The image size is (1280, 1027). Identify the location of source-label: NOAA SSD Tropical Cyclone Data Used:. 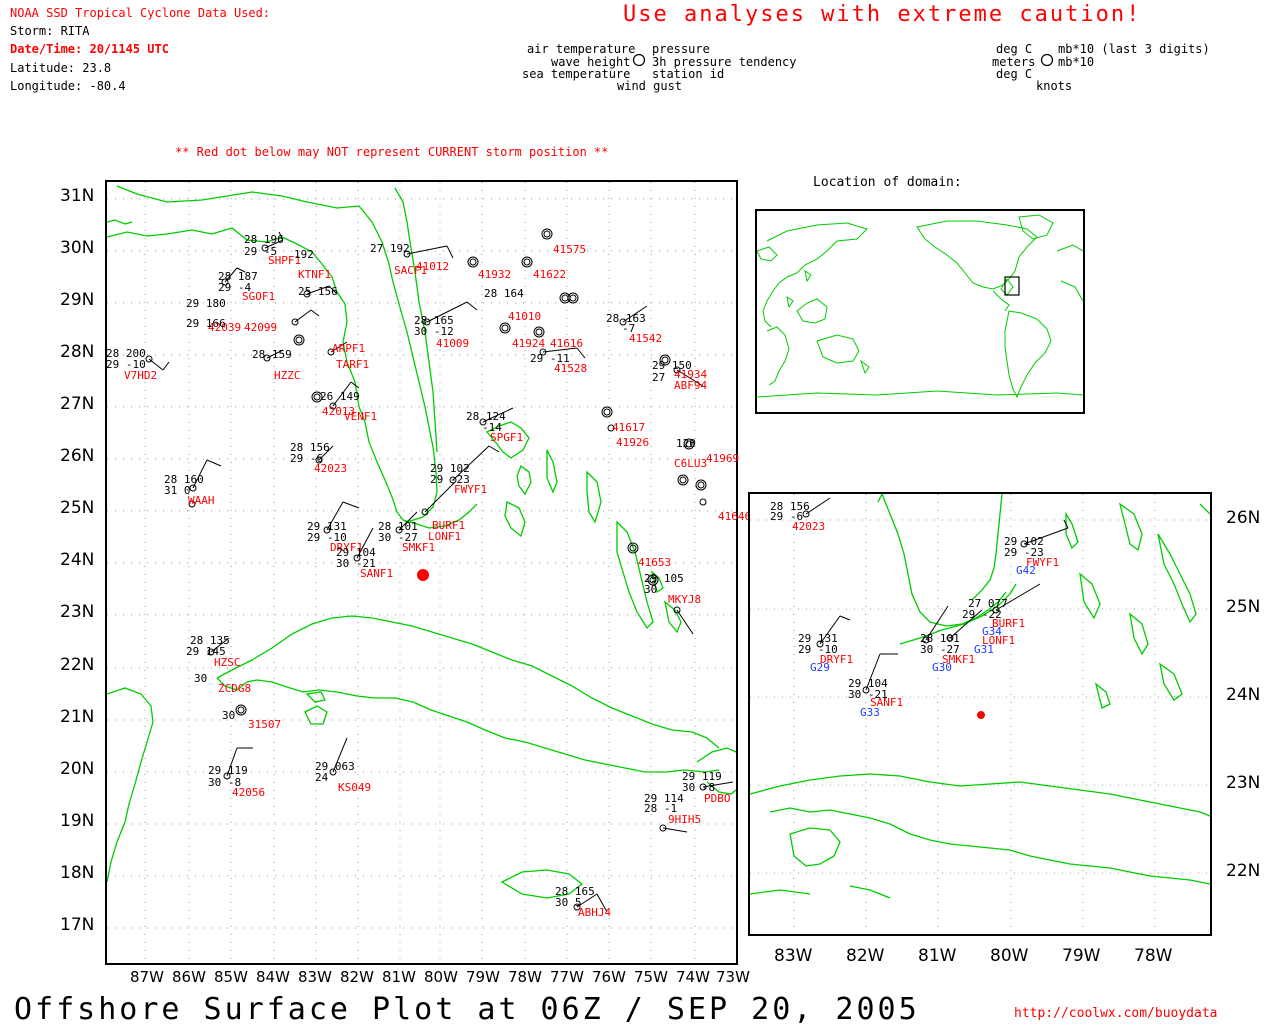
(140, 13).